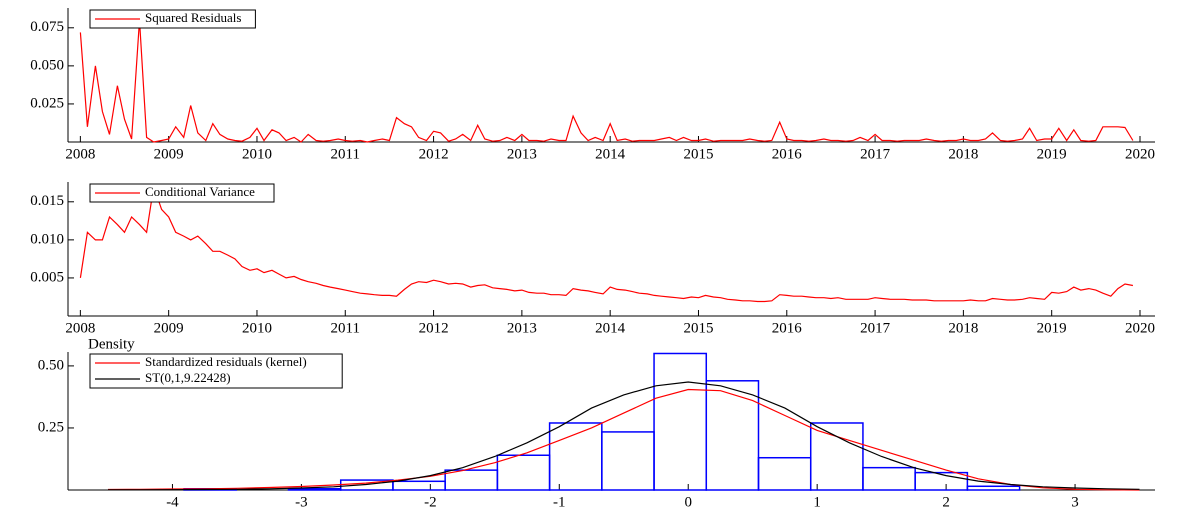 Image resolution: width=1181 pixels, height=515 pixels. I want to click on y-tick-label: 0.50, so click(51, 365).